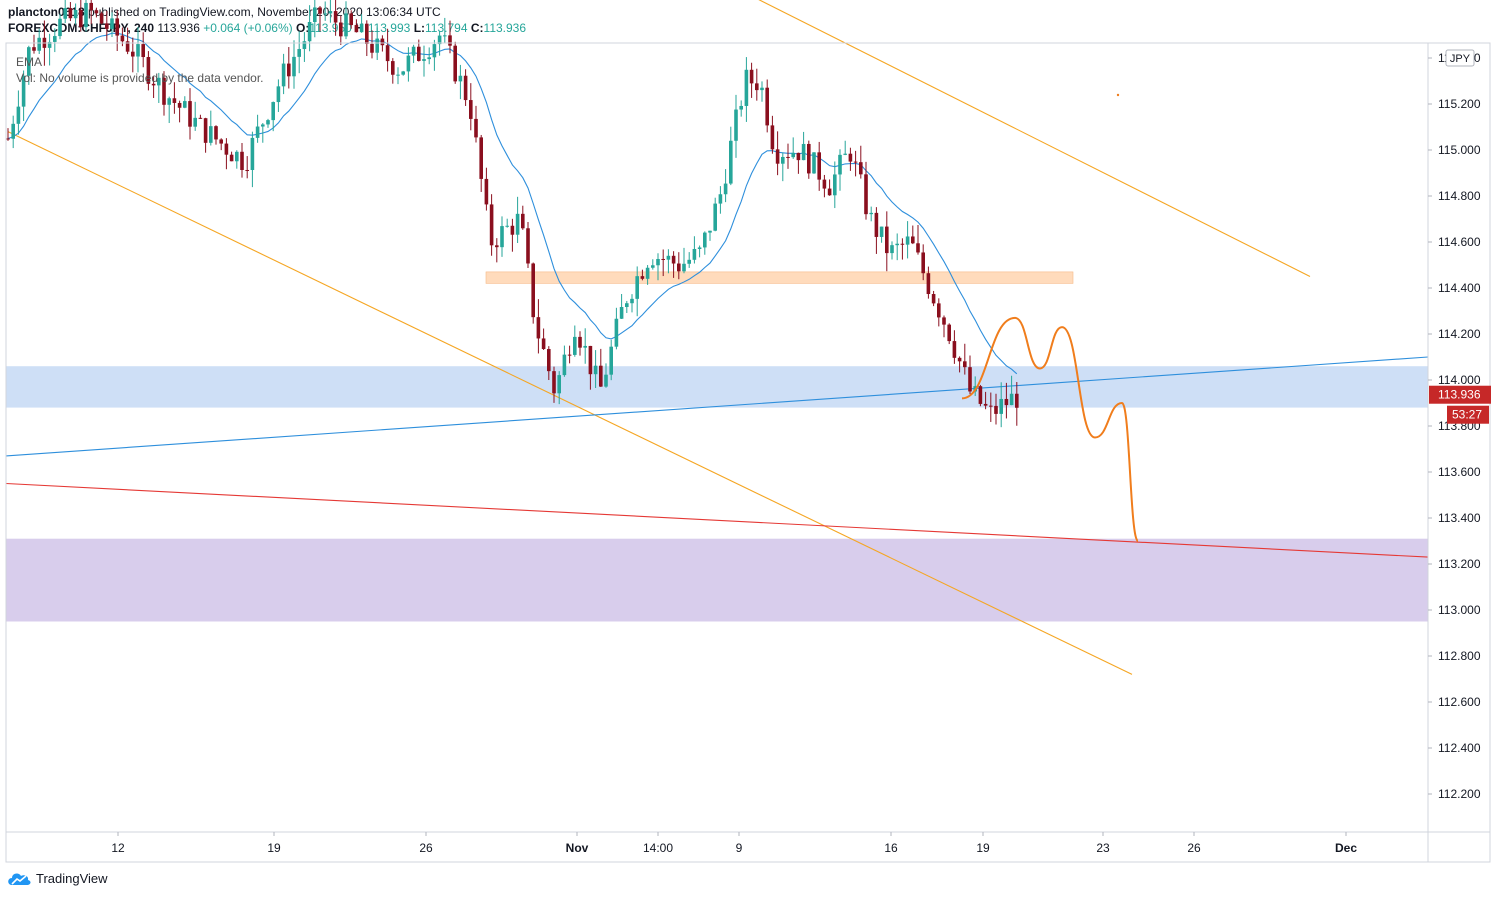  What do you see at coordinates (1034, 138) in the screenshot?
I see `upper-orange` at bounding box center [1034, 138].